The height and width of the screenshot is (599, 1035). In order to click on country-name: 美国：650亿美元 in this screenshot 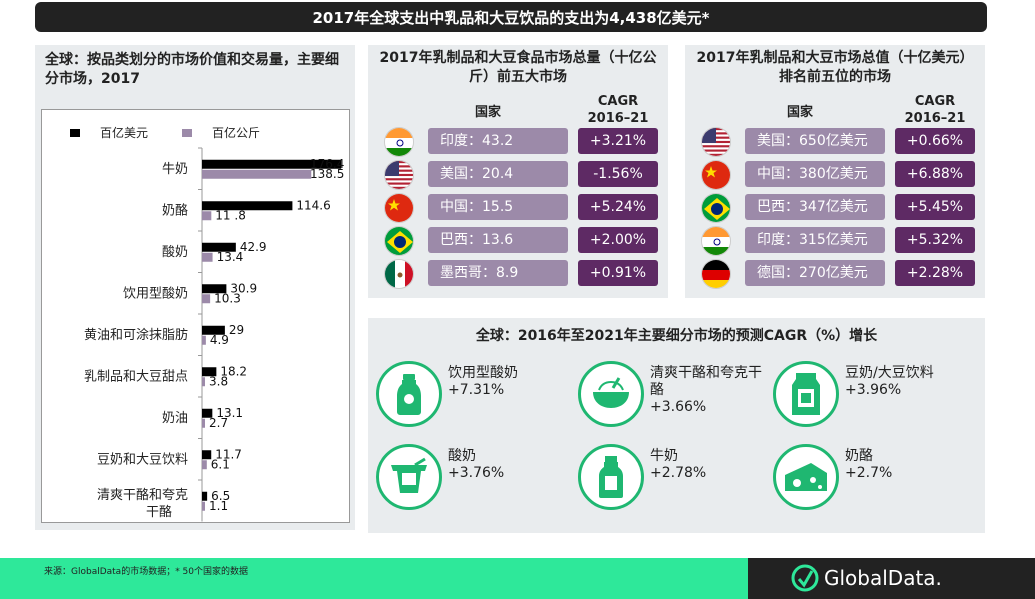, I will do `click(815, 141)`.